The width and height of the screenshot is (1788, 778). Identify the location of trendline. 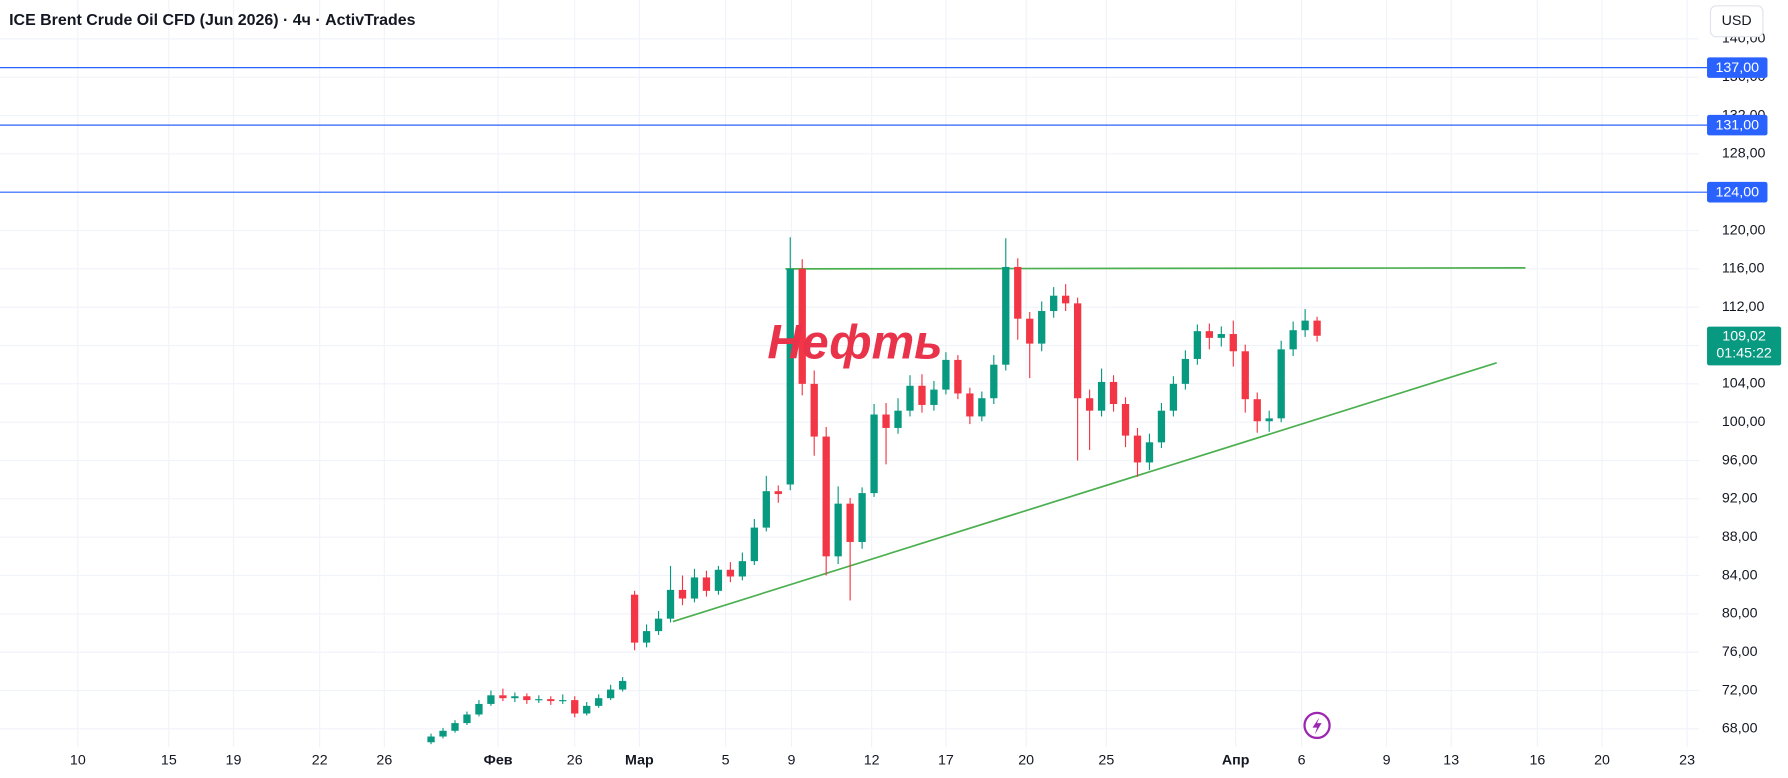
(1155, 268).